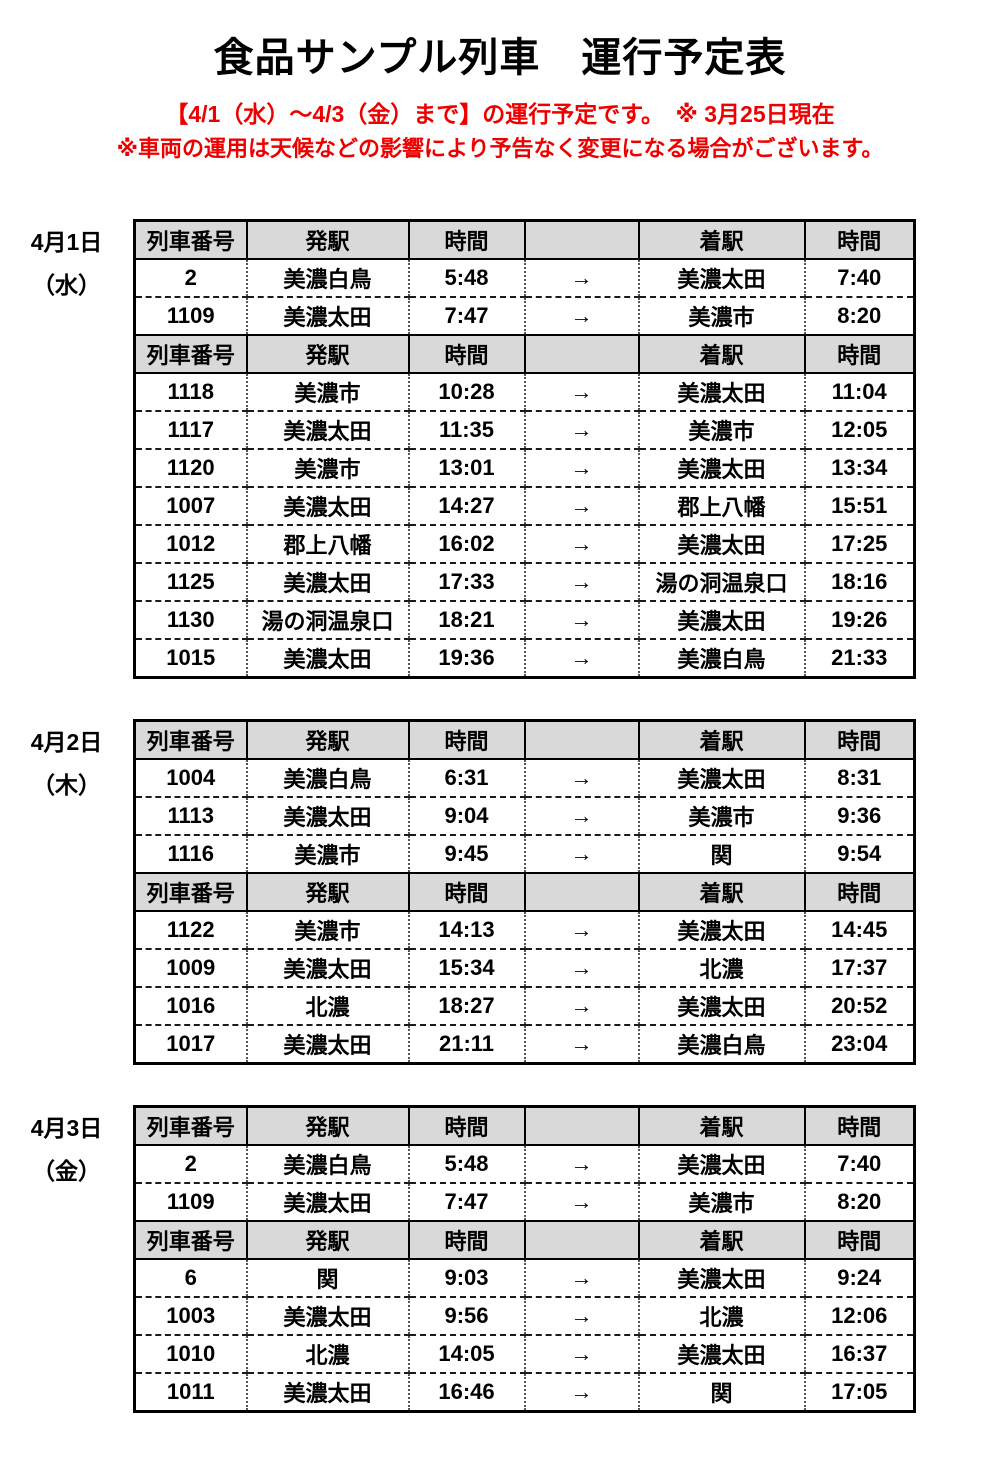 The width and height of the screenshot is (1000, 1477). What do you see at coordinates (66, 763) in the screenshot?
I see `day-label: 4月2日 （木）` at bounding box center [66, 763].